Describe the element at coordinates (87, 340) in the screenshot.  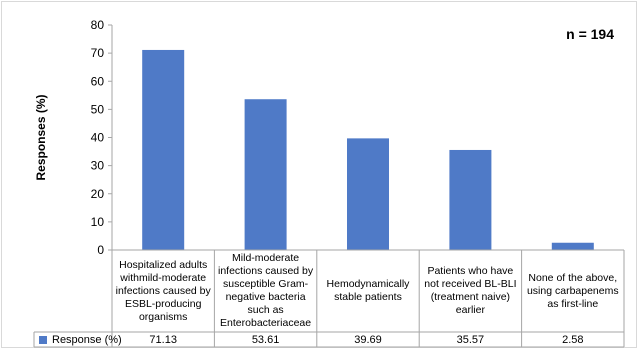
I see `legend-label: Response (%)` at that location.